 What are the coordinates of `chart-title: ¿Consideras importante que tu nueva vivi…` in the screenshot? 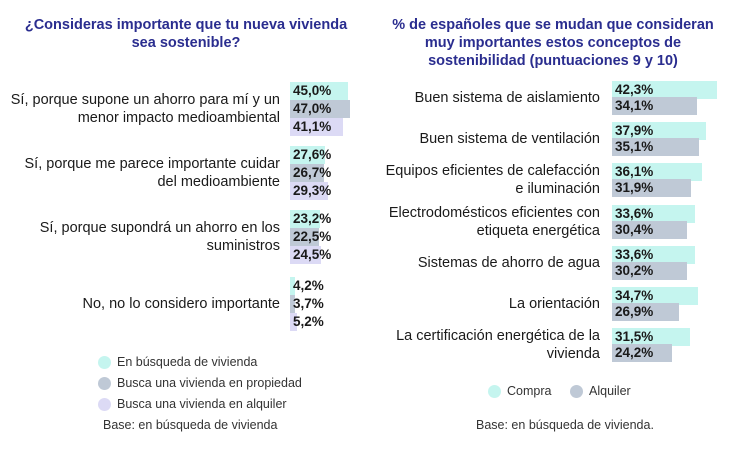 It's located at (186, 34).